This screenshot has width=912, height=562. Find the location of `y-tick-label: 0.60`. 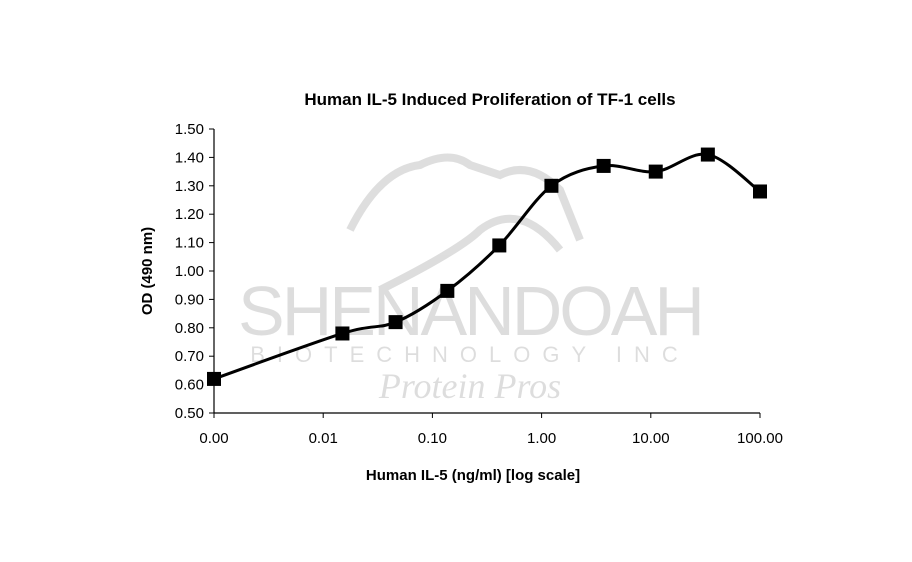

y-tick-label: 0.60 is located at coordinates (189, 385).